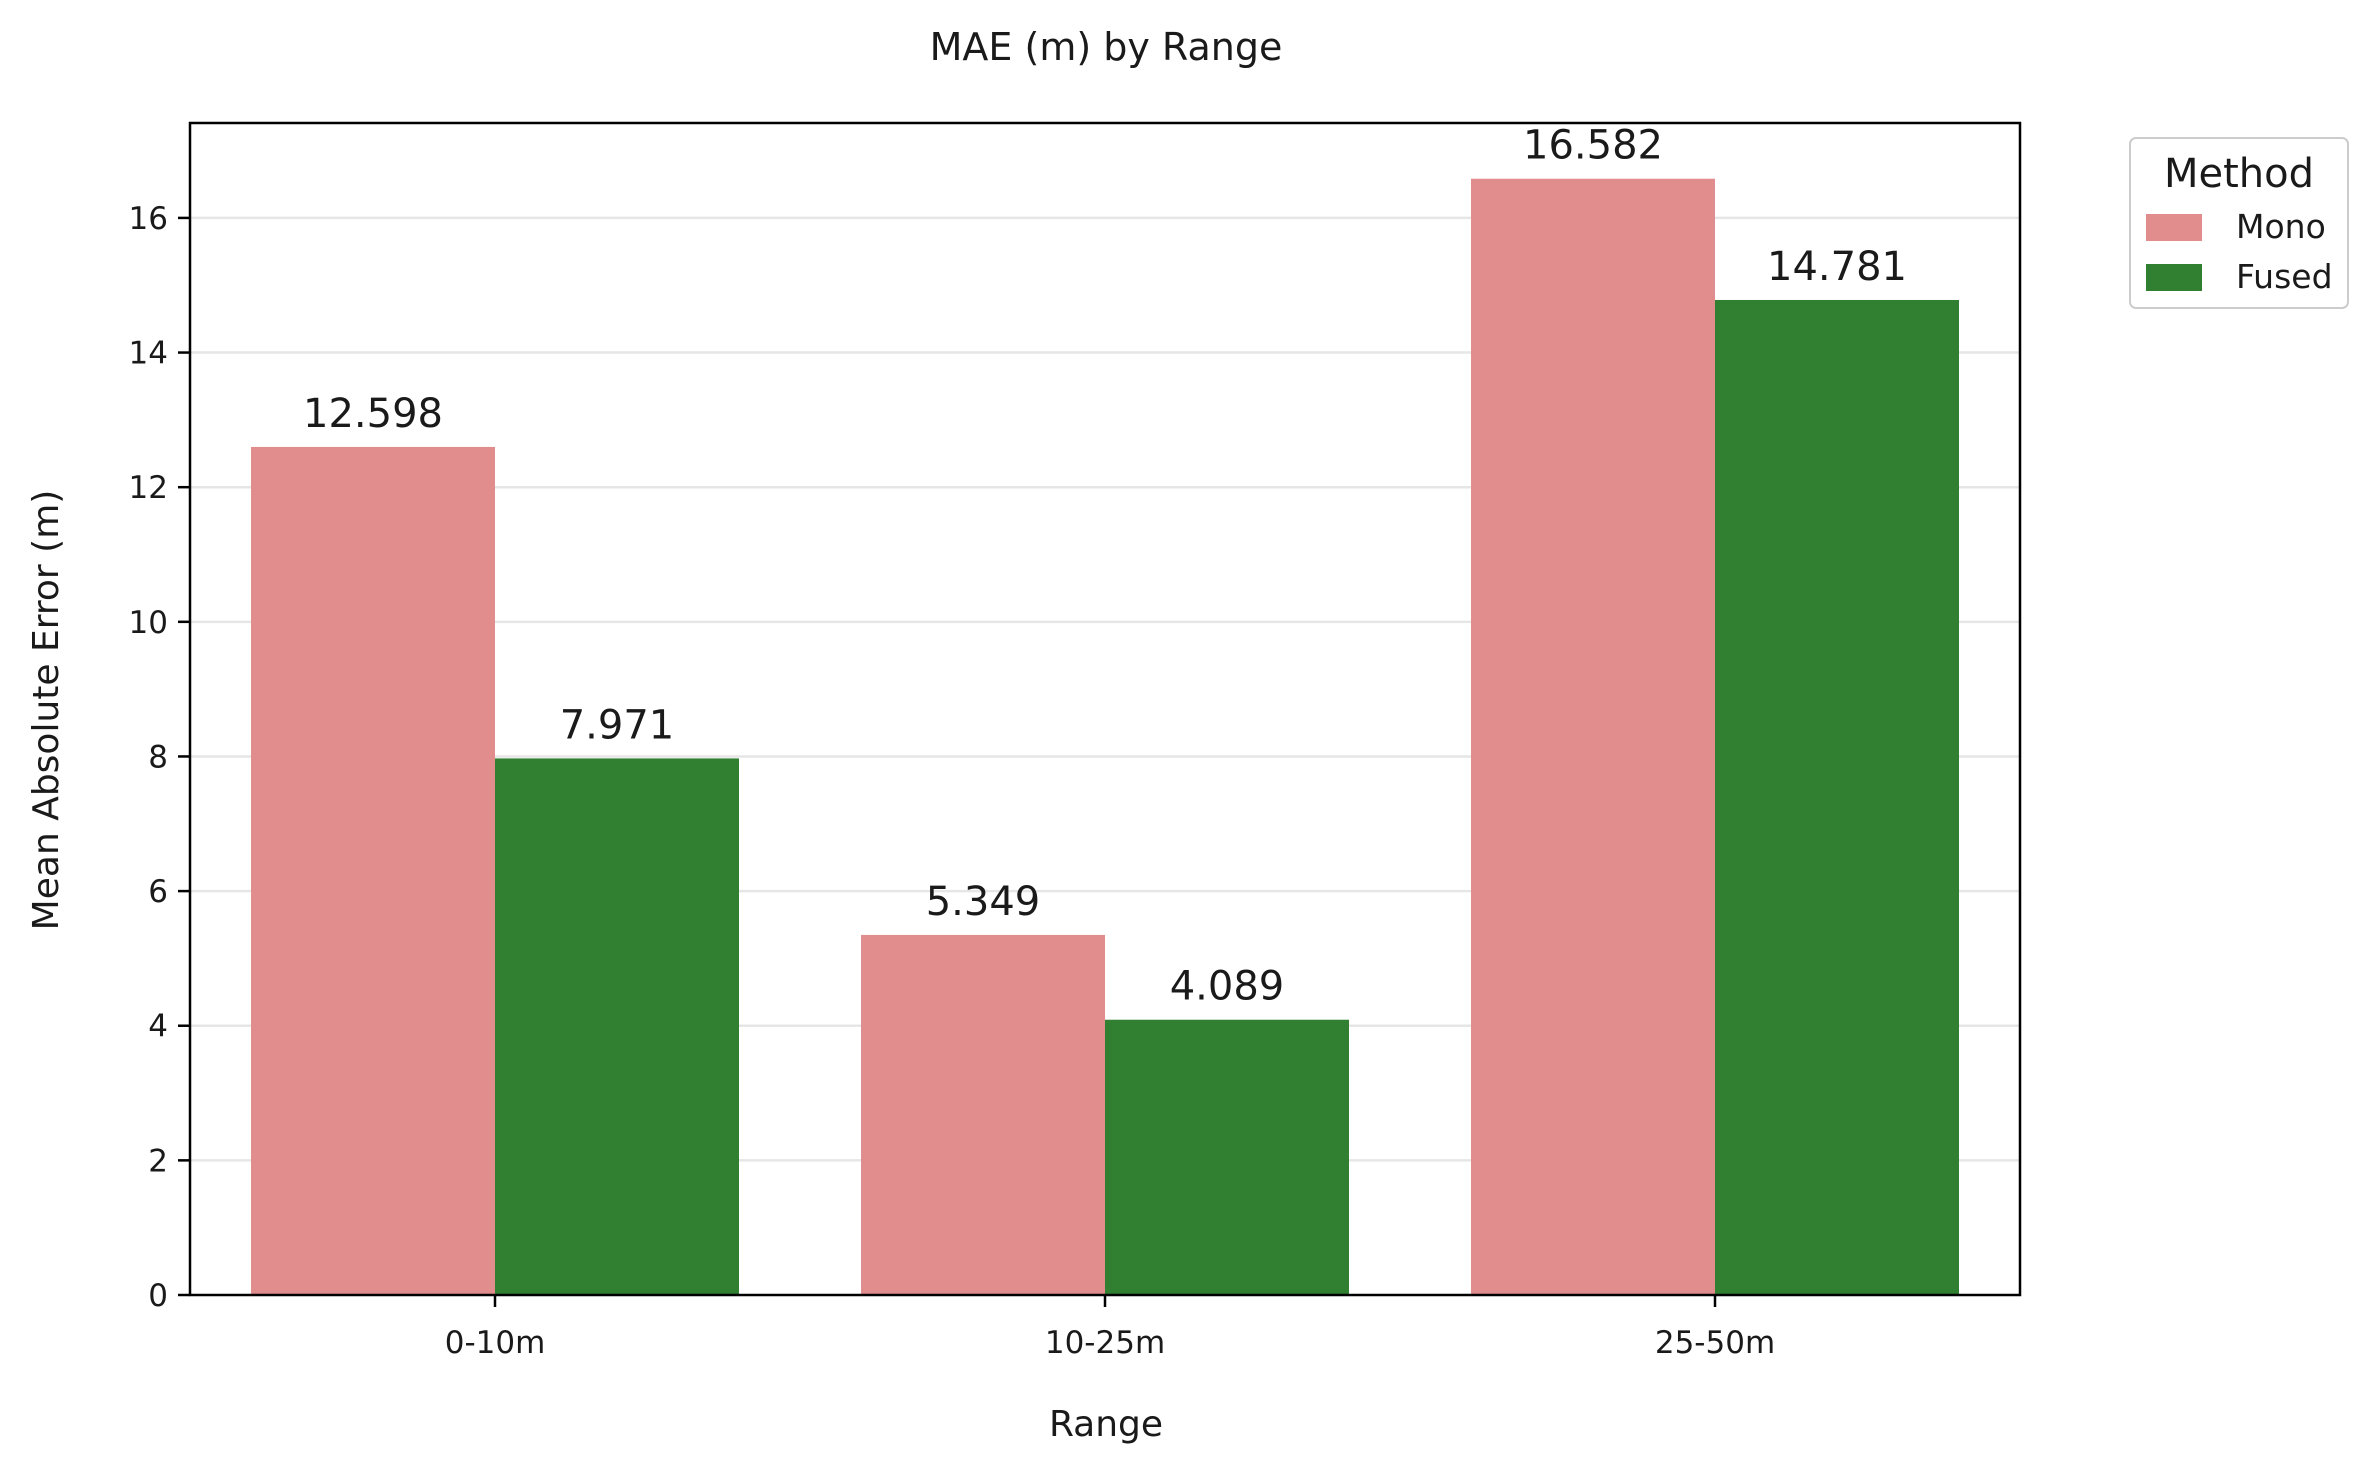 The image size is (2368, 1469). Describe the element at coordinates (1593, 146) in the screenshot. I see `bar-value-label: 16.582` at that location.